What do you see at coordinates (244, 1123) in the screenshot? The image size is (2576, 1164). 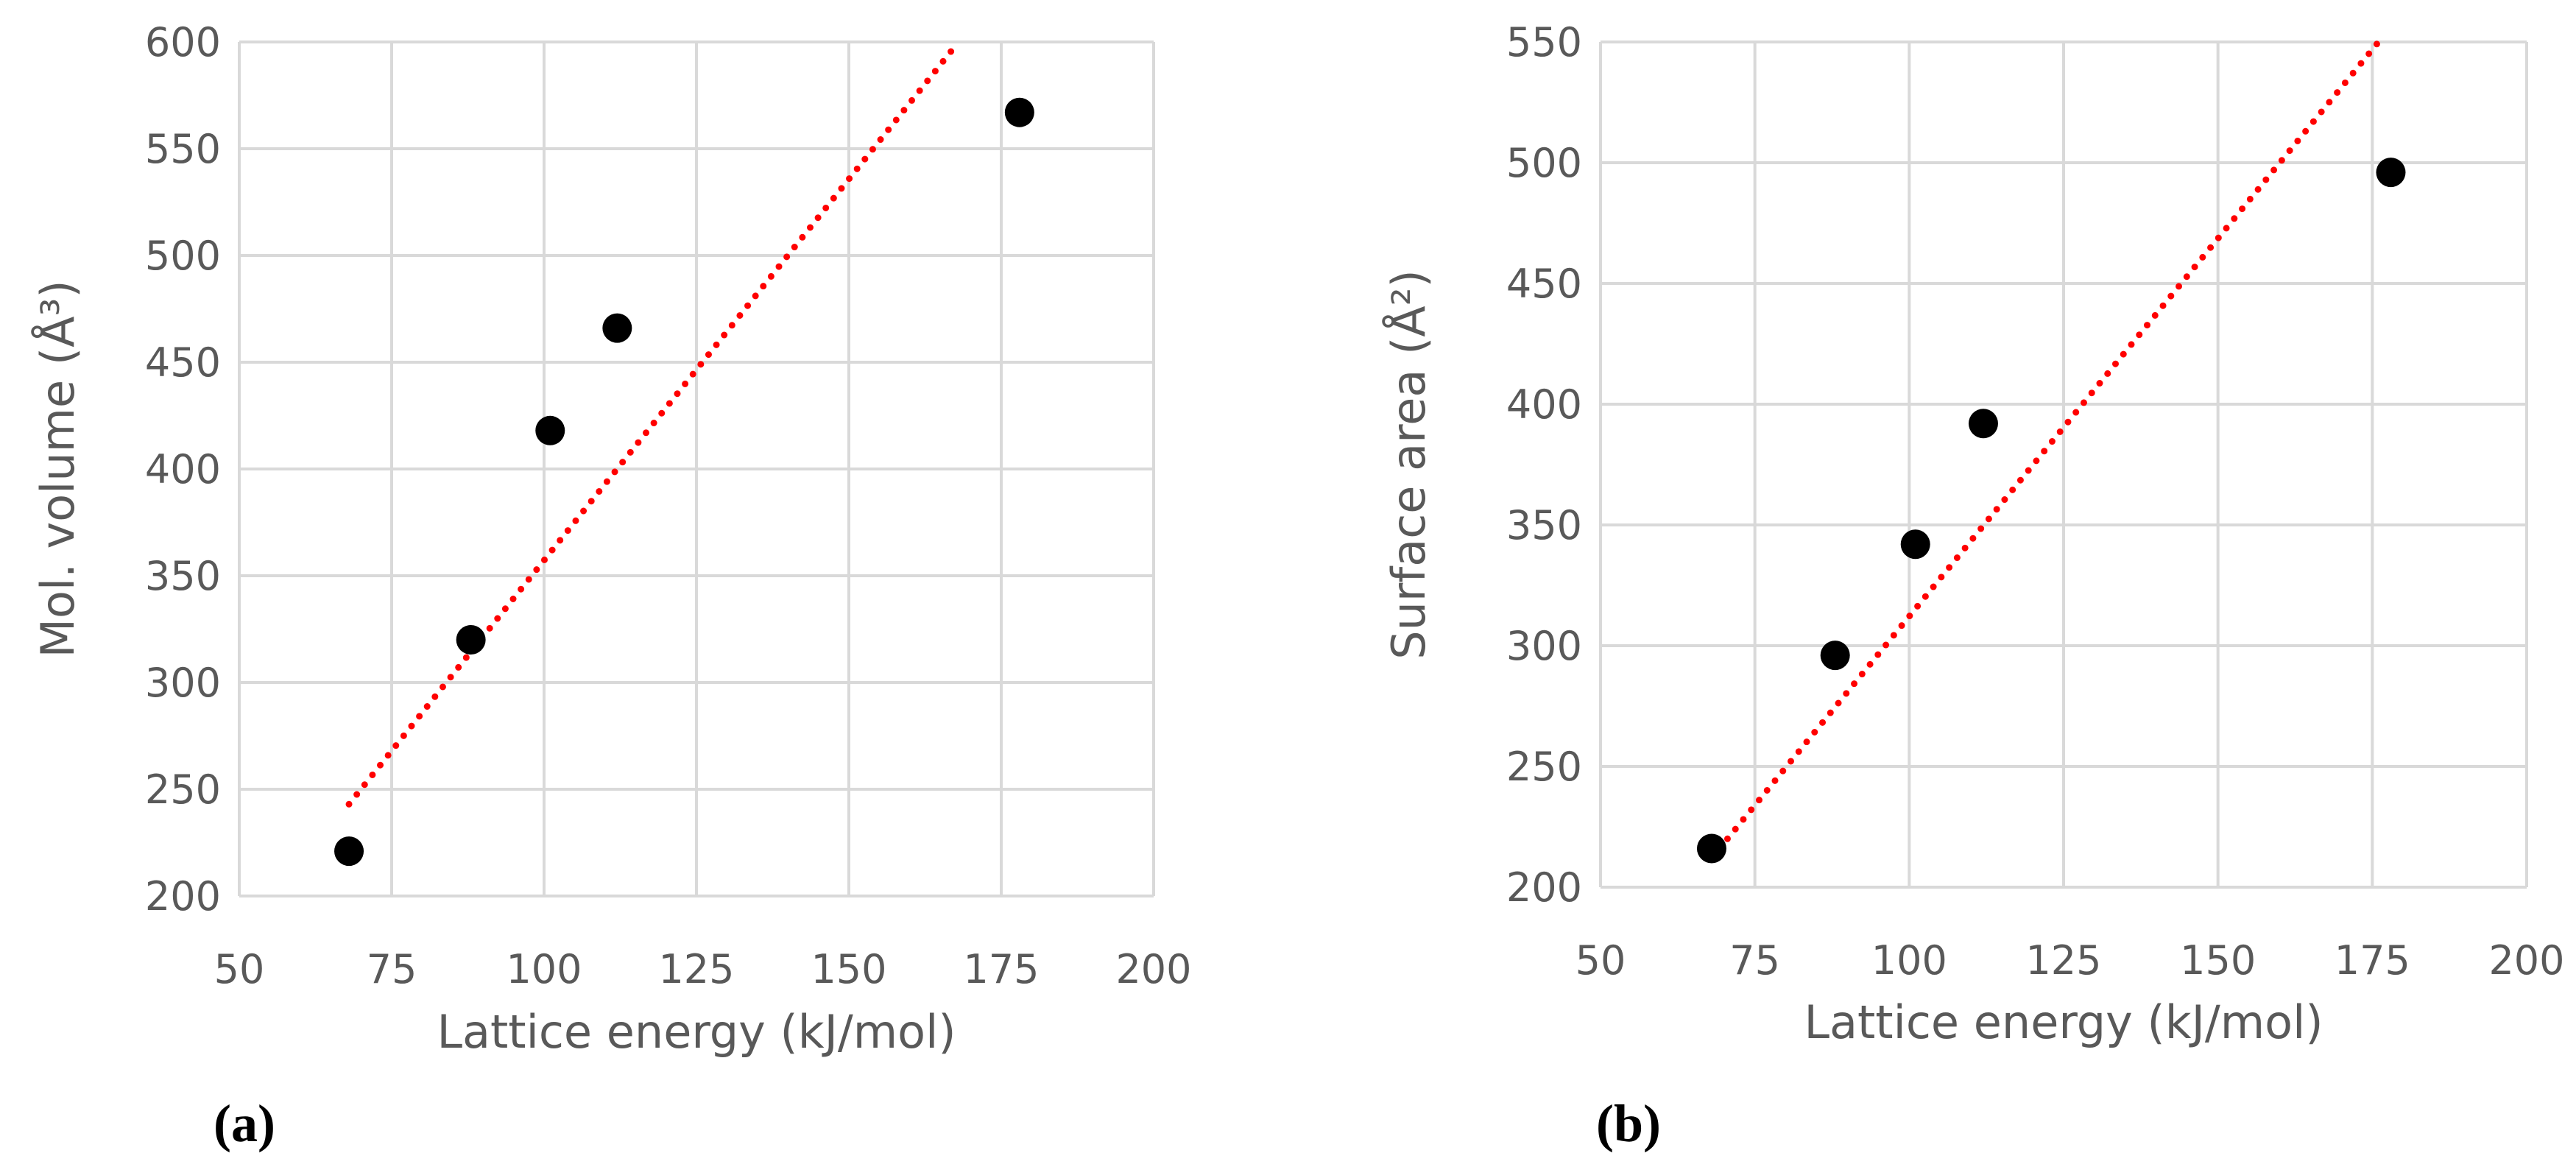 I see `panel-label: (a)` at bounding box center [244, 1123].